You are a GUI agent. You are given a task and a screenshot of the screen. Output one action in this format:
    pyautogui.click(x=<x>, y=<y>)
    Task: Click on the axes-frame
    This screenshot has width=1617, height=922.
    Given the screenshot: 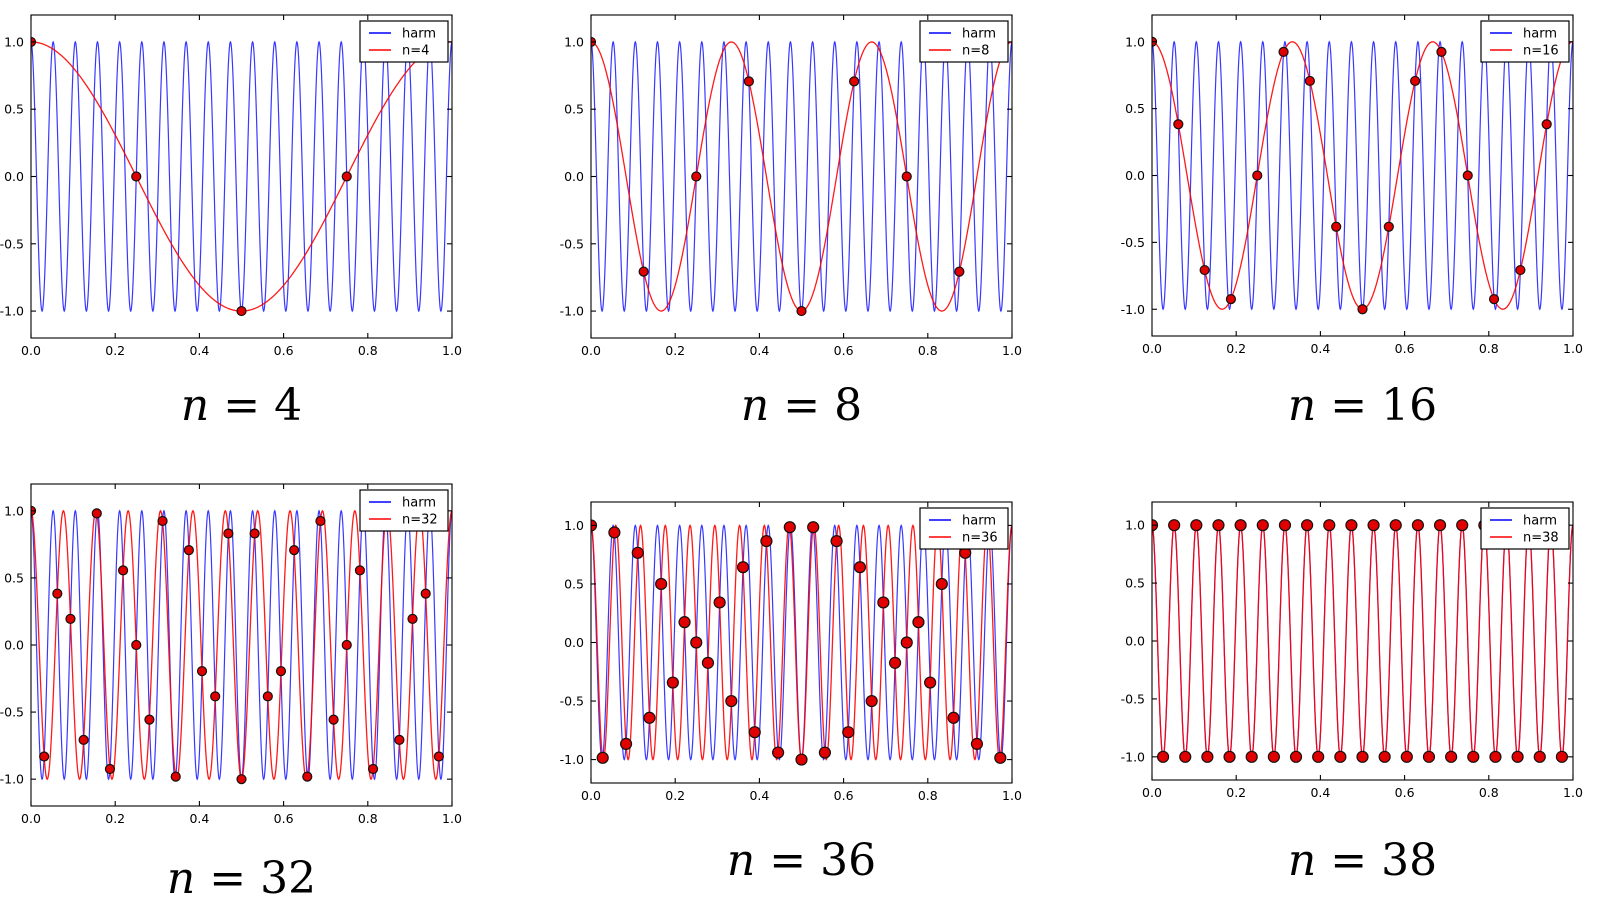 What is the action you would take?
    pyautogui.click(x=241, y=176)
    